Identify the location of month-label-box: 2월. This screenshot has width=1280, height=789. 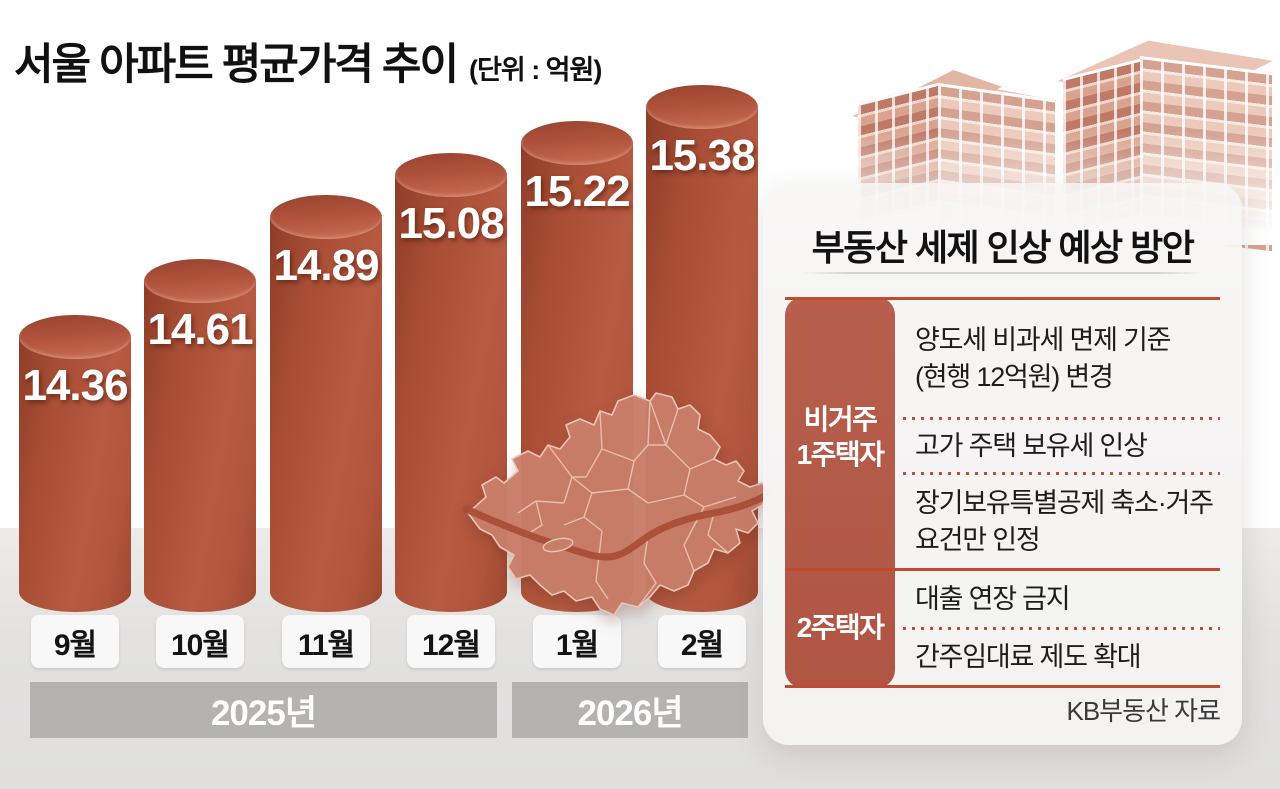
(702, 641).